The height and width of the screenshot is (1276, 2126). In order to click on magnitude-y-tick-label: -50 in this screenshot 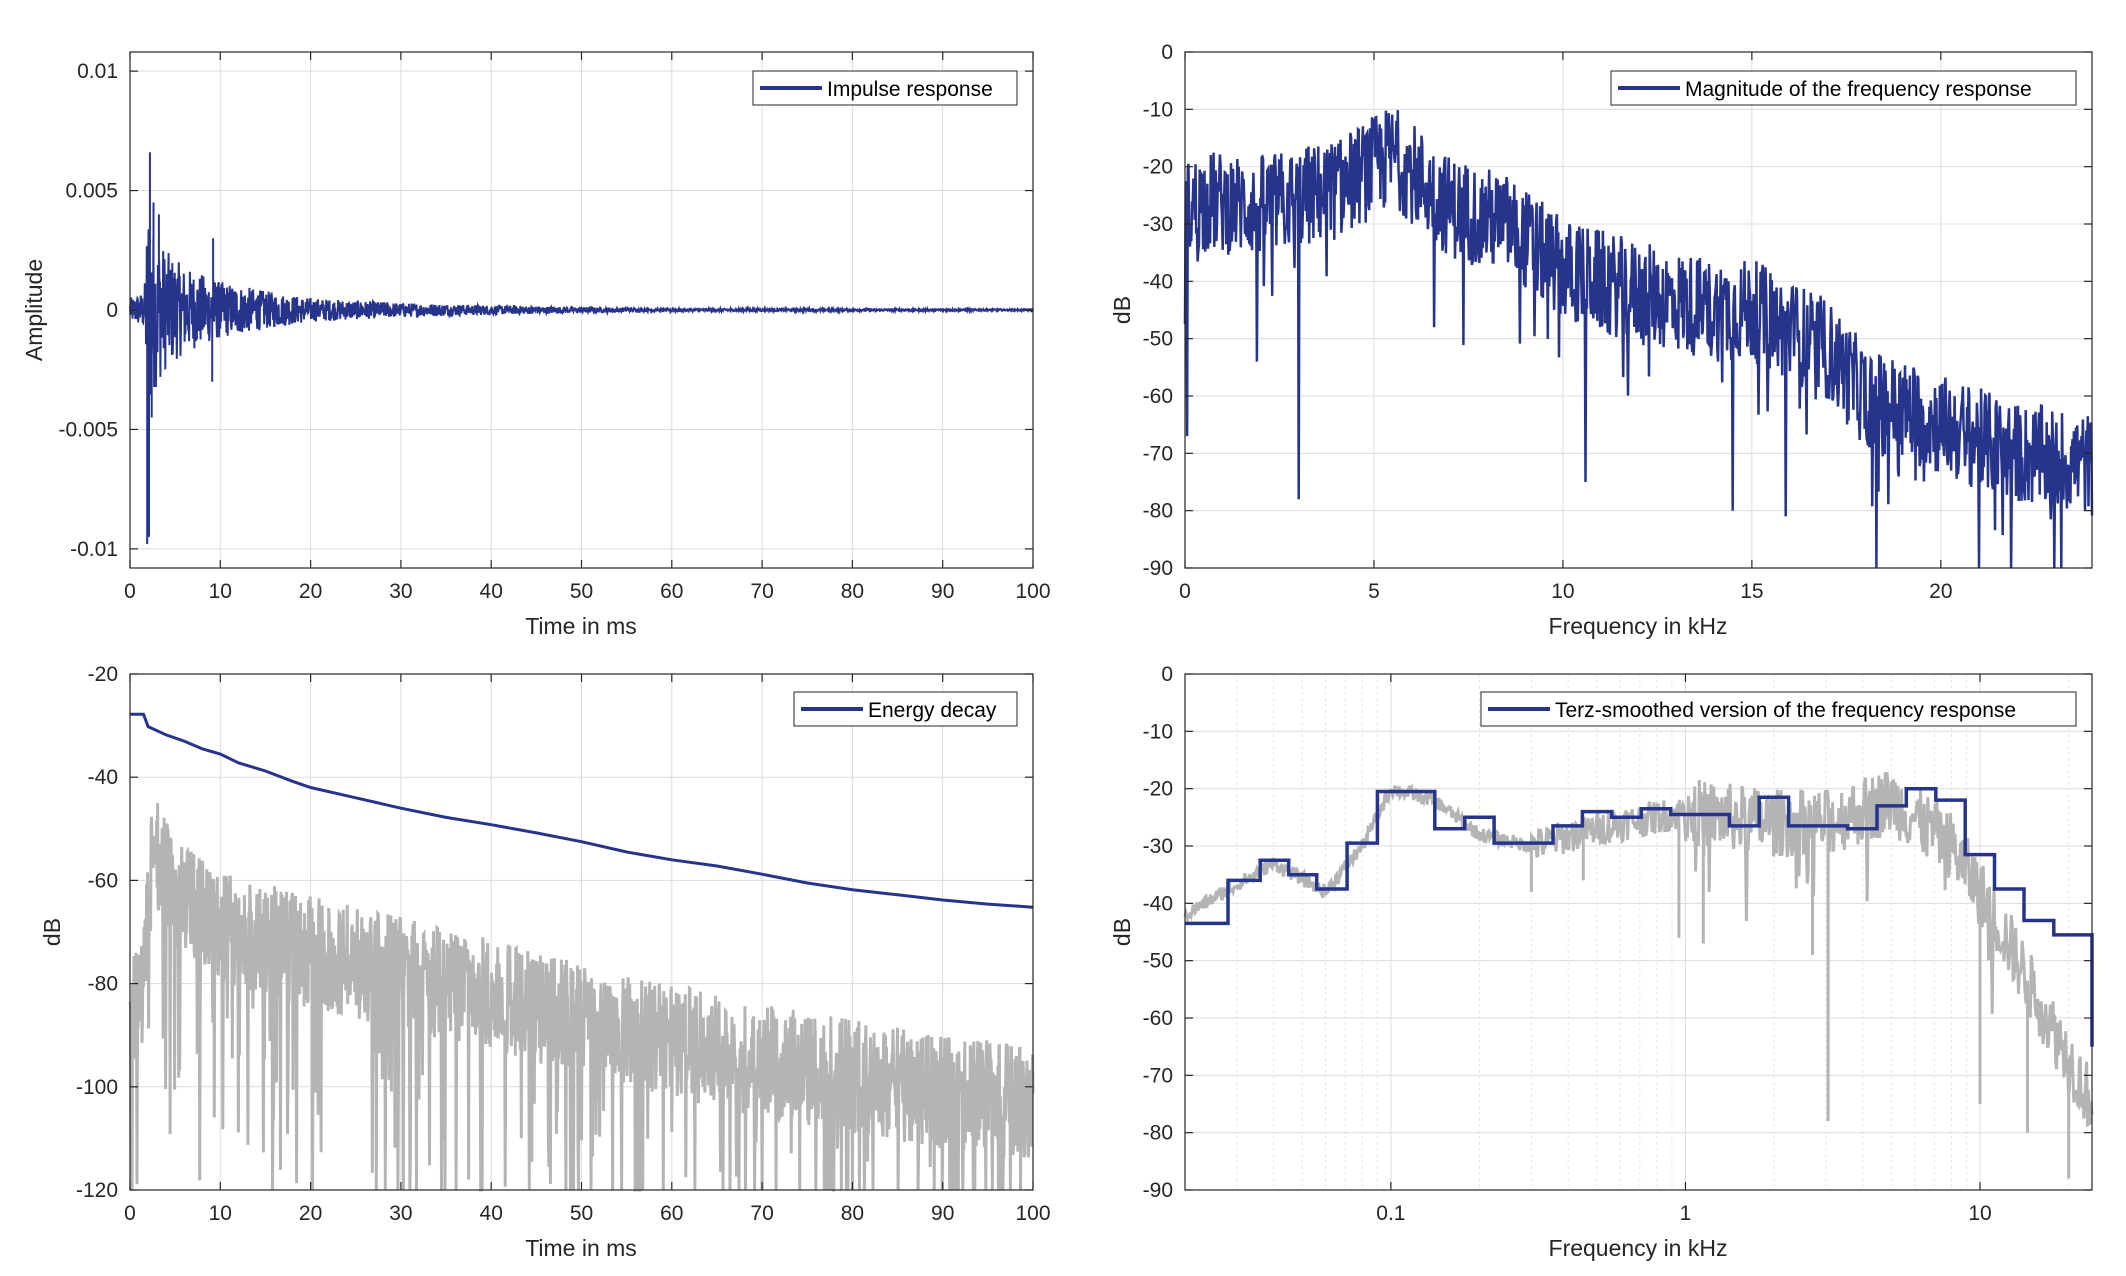, I will do `click(1158, 339)`.